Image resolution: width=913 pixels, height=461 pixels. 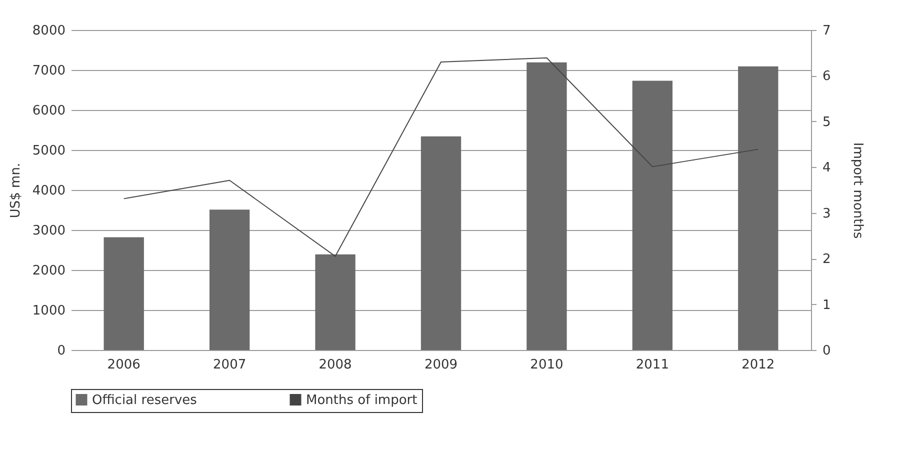 I want to click on y2-tick-label: 2, so click(x=826, y=260).